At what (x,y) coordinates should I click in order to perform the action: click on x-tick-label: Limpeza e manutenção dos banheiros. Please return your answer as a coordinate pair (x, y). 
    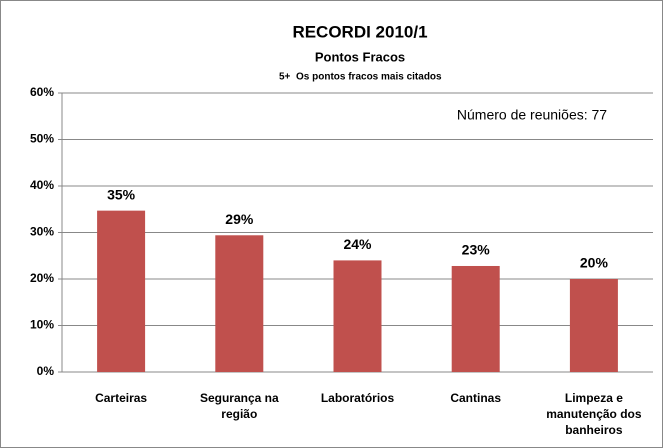
    Looking at the image, I should click on (594, 414).